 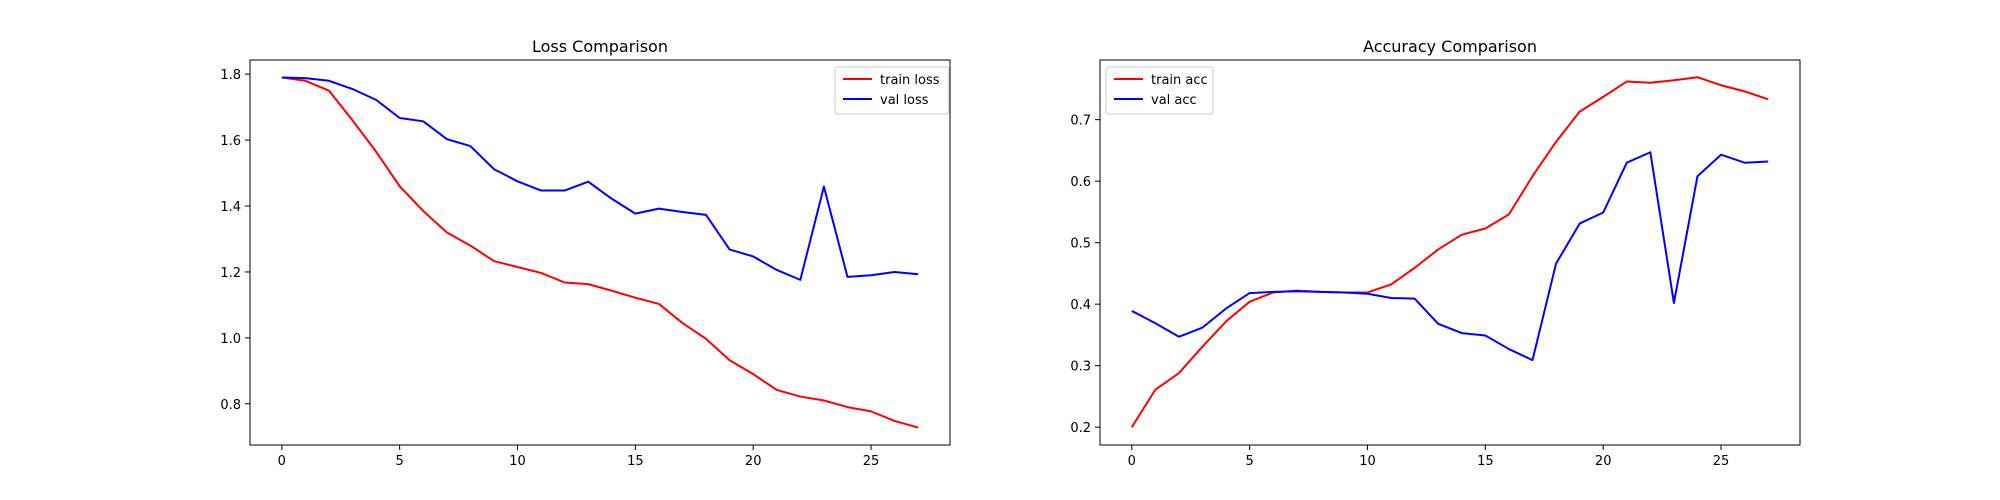 What do you see at coordinates (1367, 461) in the screenshot?
I see `accuracy-x-tick-label: 10` at bounding box center [1367, 461].